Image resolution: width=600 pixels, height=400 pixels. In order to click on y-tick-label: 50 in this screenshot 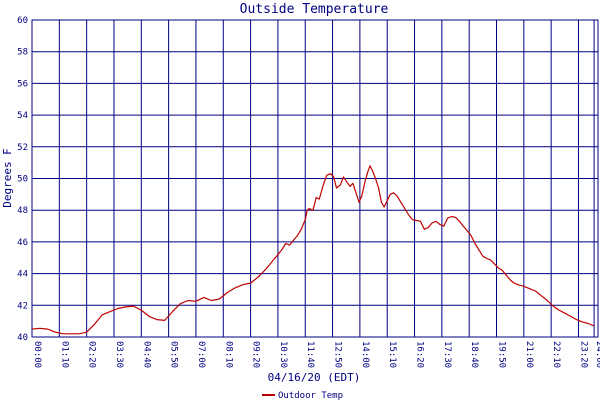, I will do `click(22, 180)`.